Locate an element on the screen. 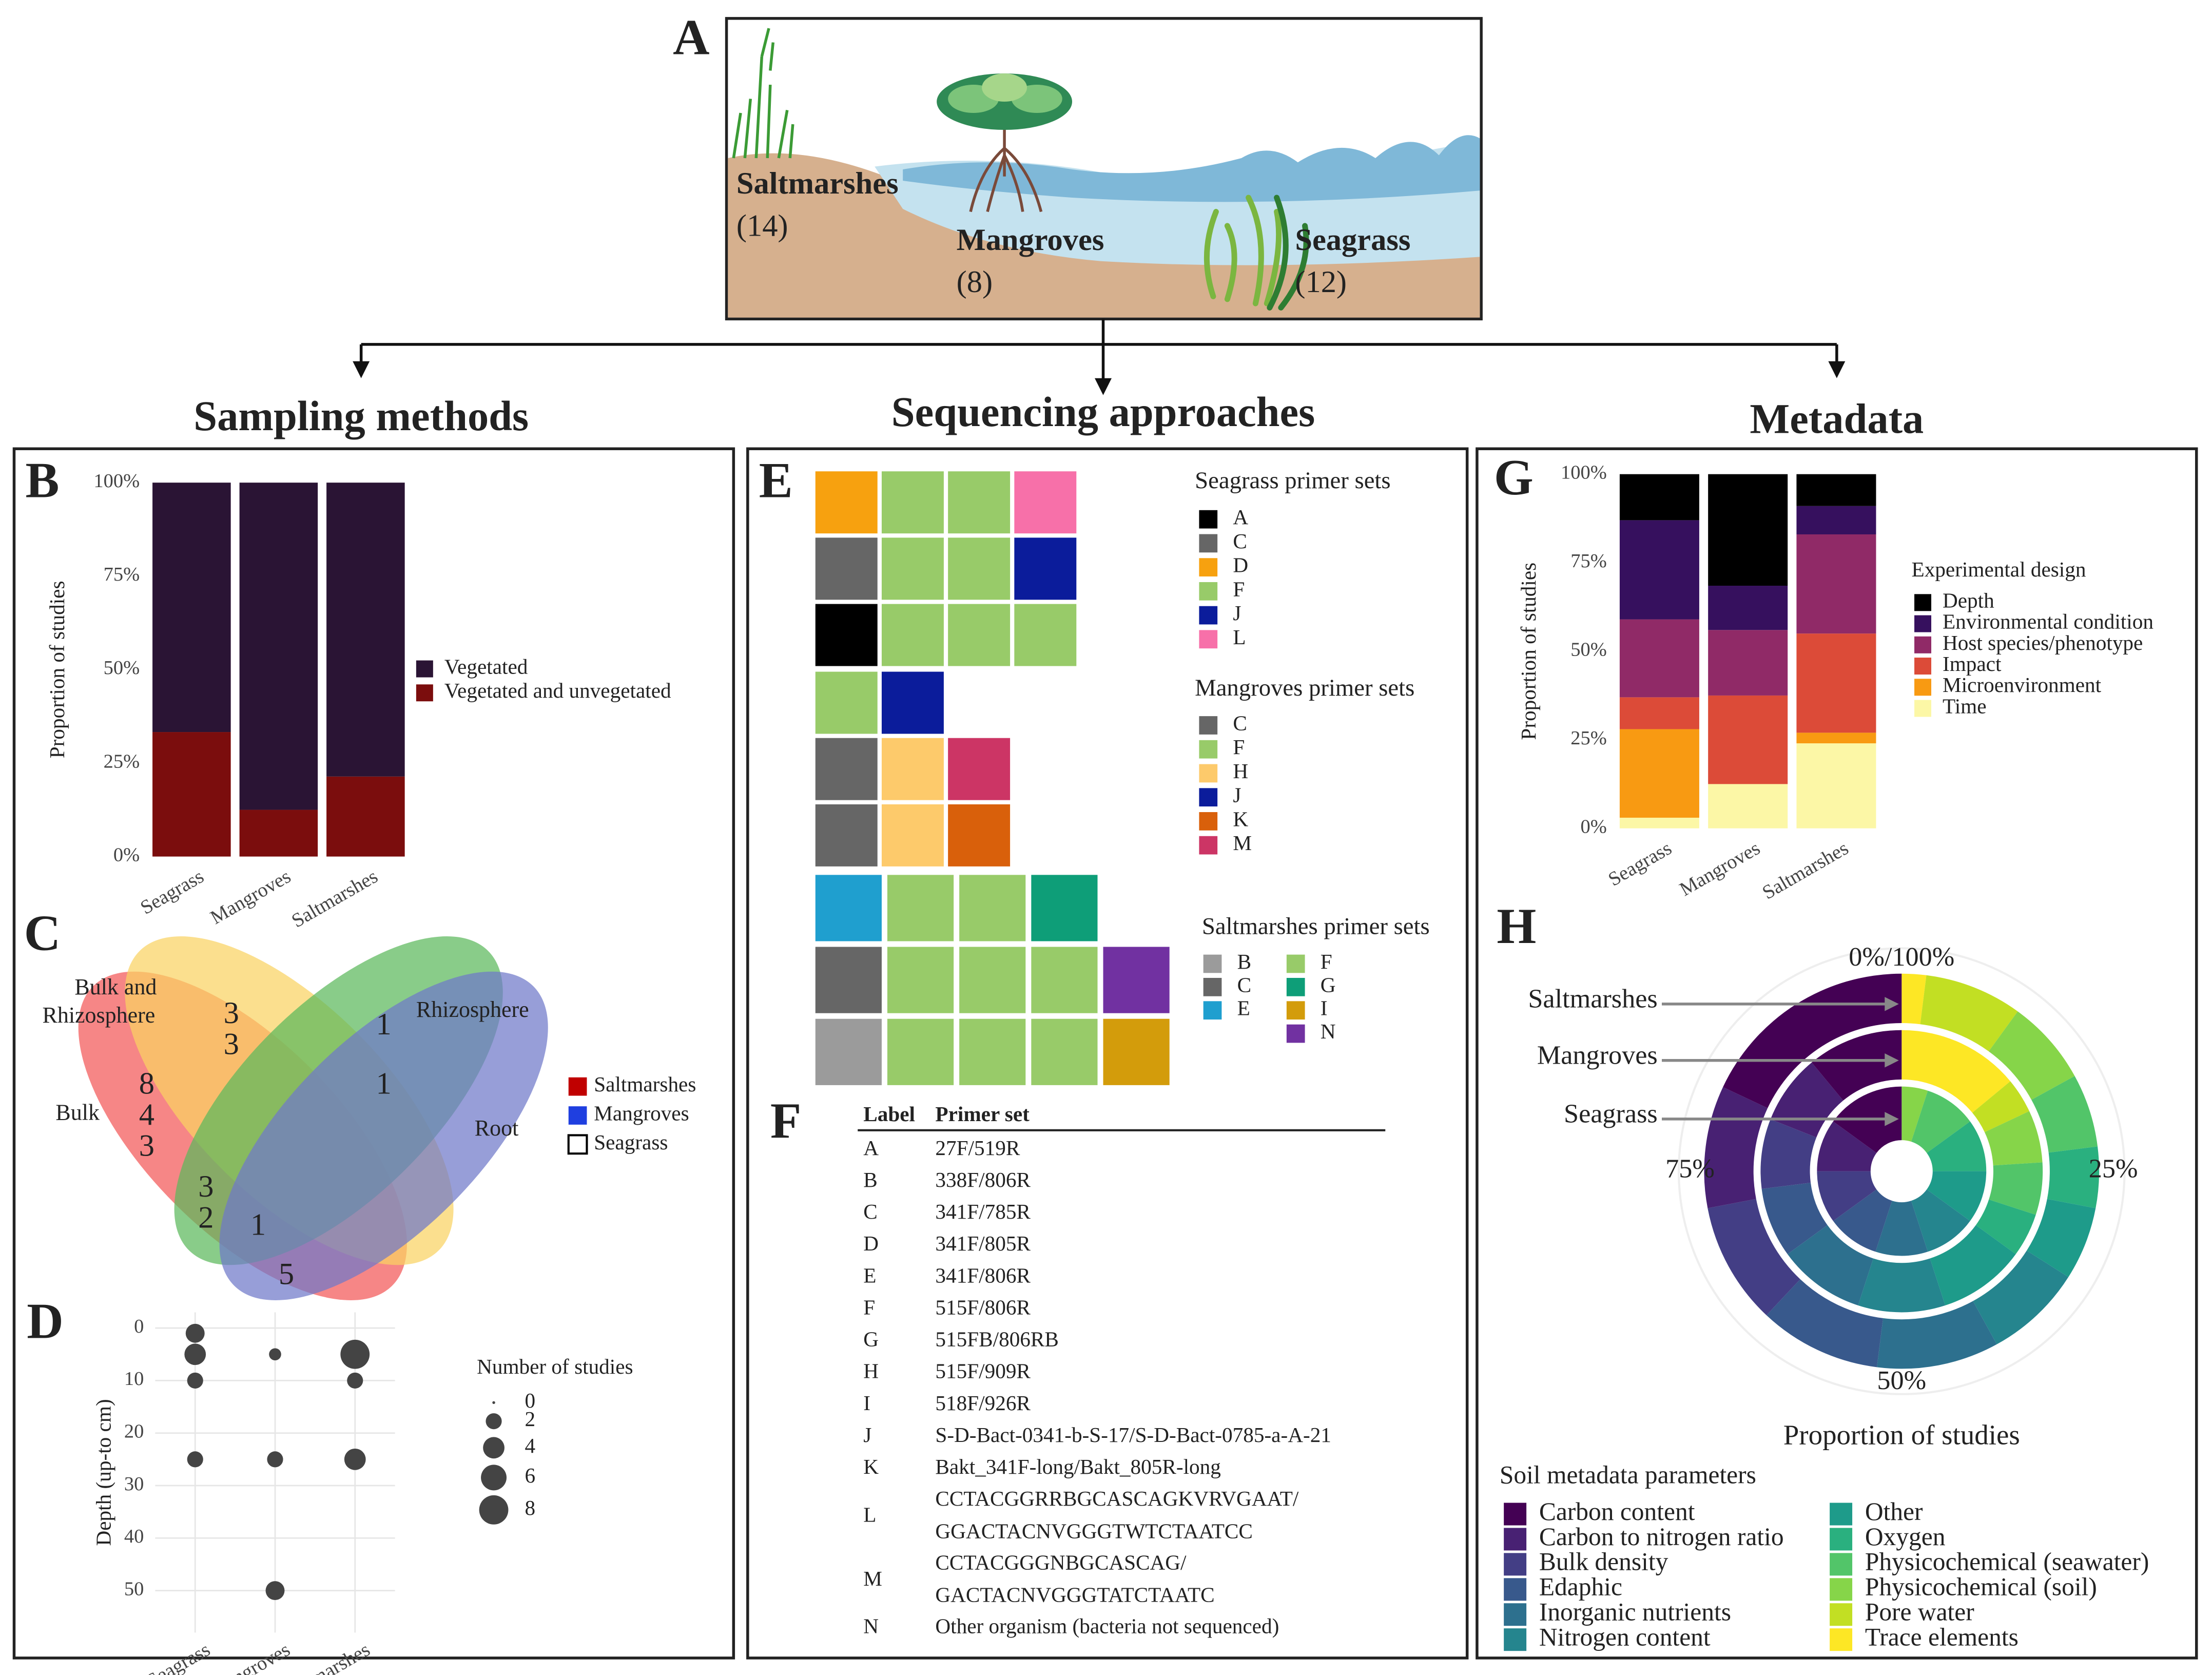 The height and width of the screenshot is (1675, 2212). panel-label: H is located at coordinates (1516, 926).